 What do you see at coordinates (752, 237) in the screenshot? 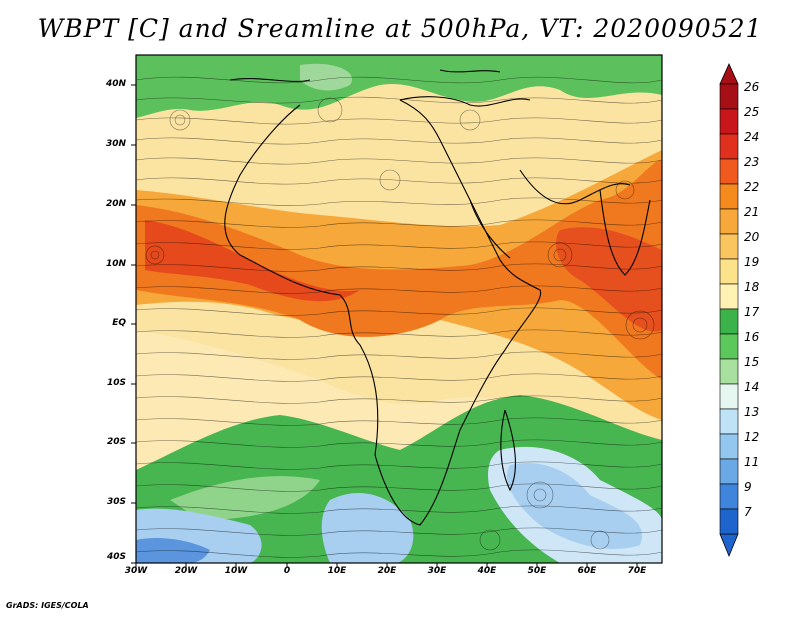
I see `colorbar-label: 20` at bounding box center [752, 237].